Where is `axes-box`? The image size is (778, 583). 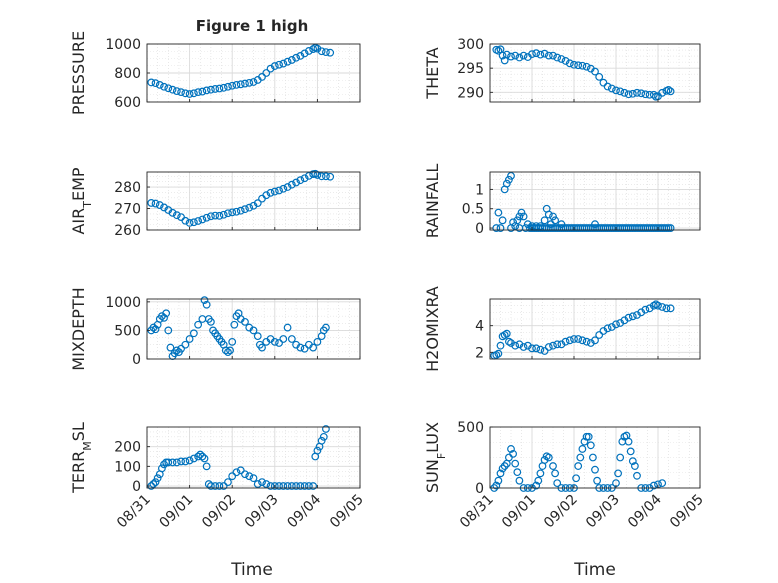 axes-box is located at coordinates (253, 201).